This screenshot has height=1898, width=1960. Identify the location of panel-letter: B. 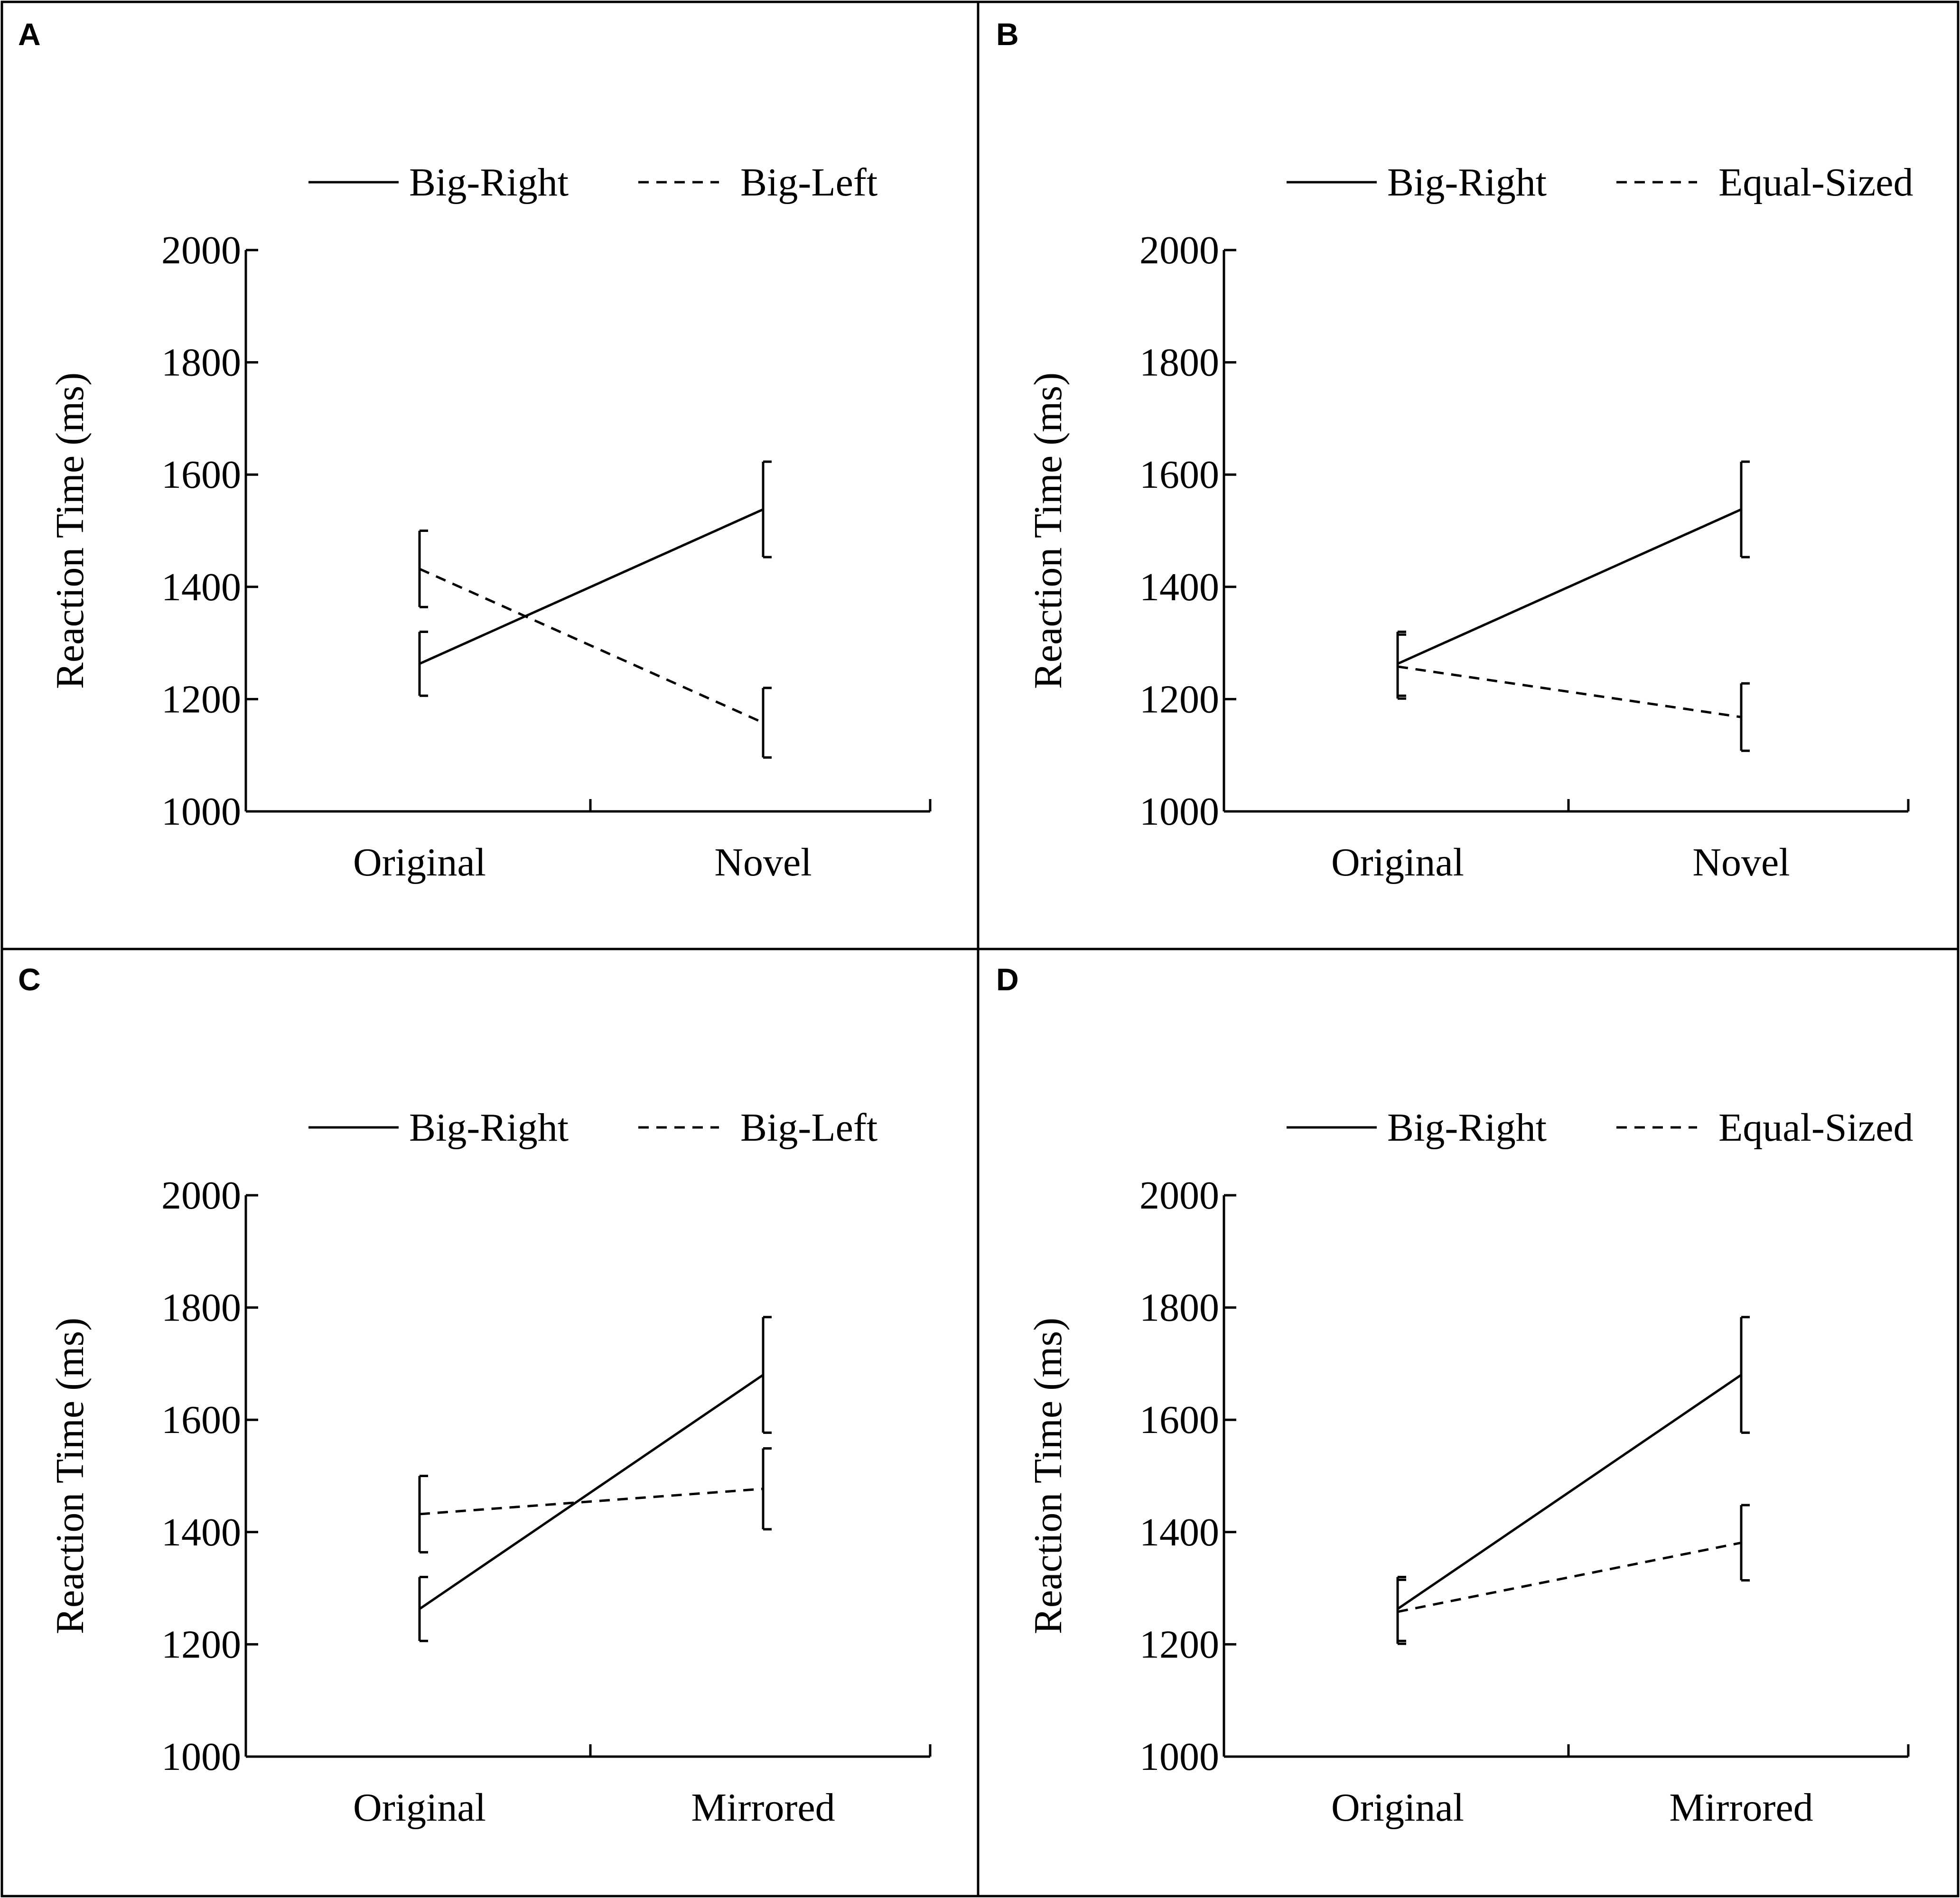
(1007, 34).